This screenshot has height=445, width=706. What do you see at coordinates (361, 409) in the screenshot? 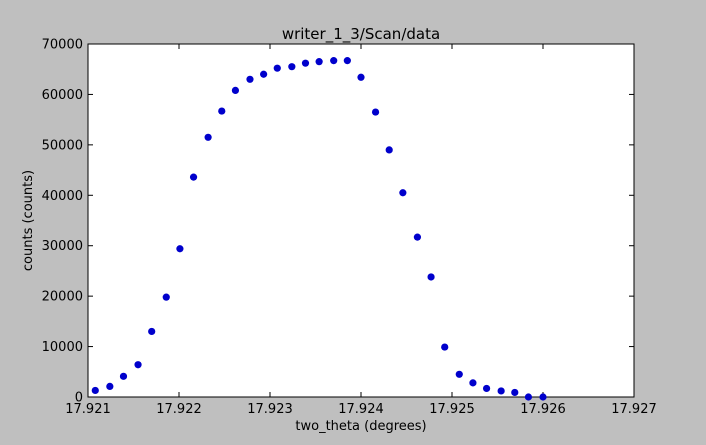
I see `x-tick-label: 17.924` at bounding box center [361, 409].